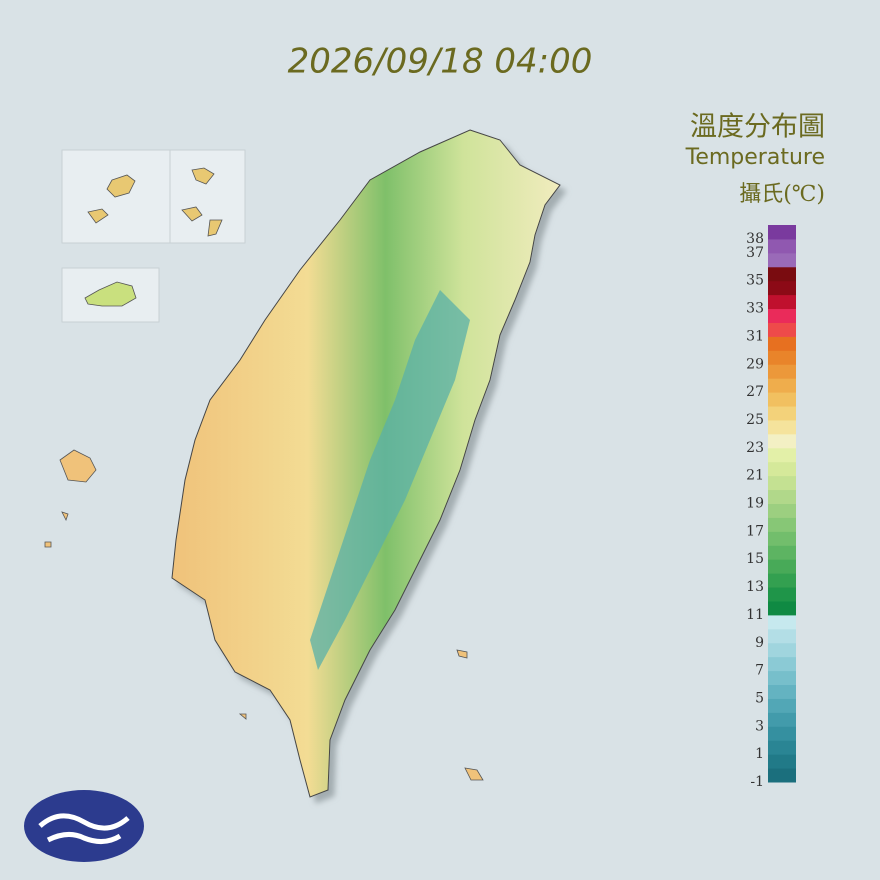 The width and height of the screenshot is (880, 880). Describe the element at coordinates (755, 364) in the screenshot. I see `legend-tick-label: 29` at that location.